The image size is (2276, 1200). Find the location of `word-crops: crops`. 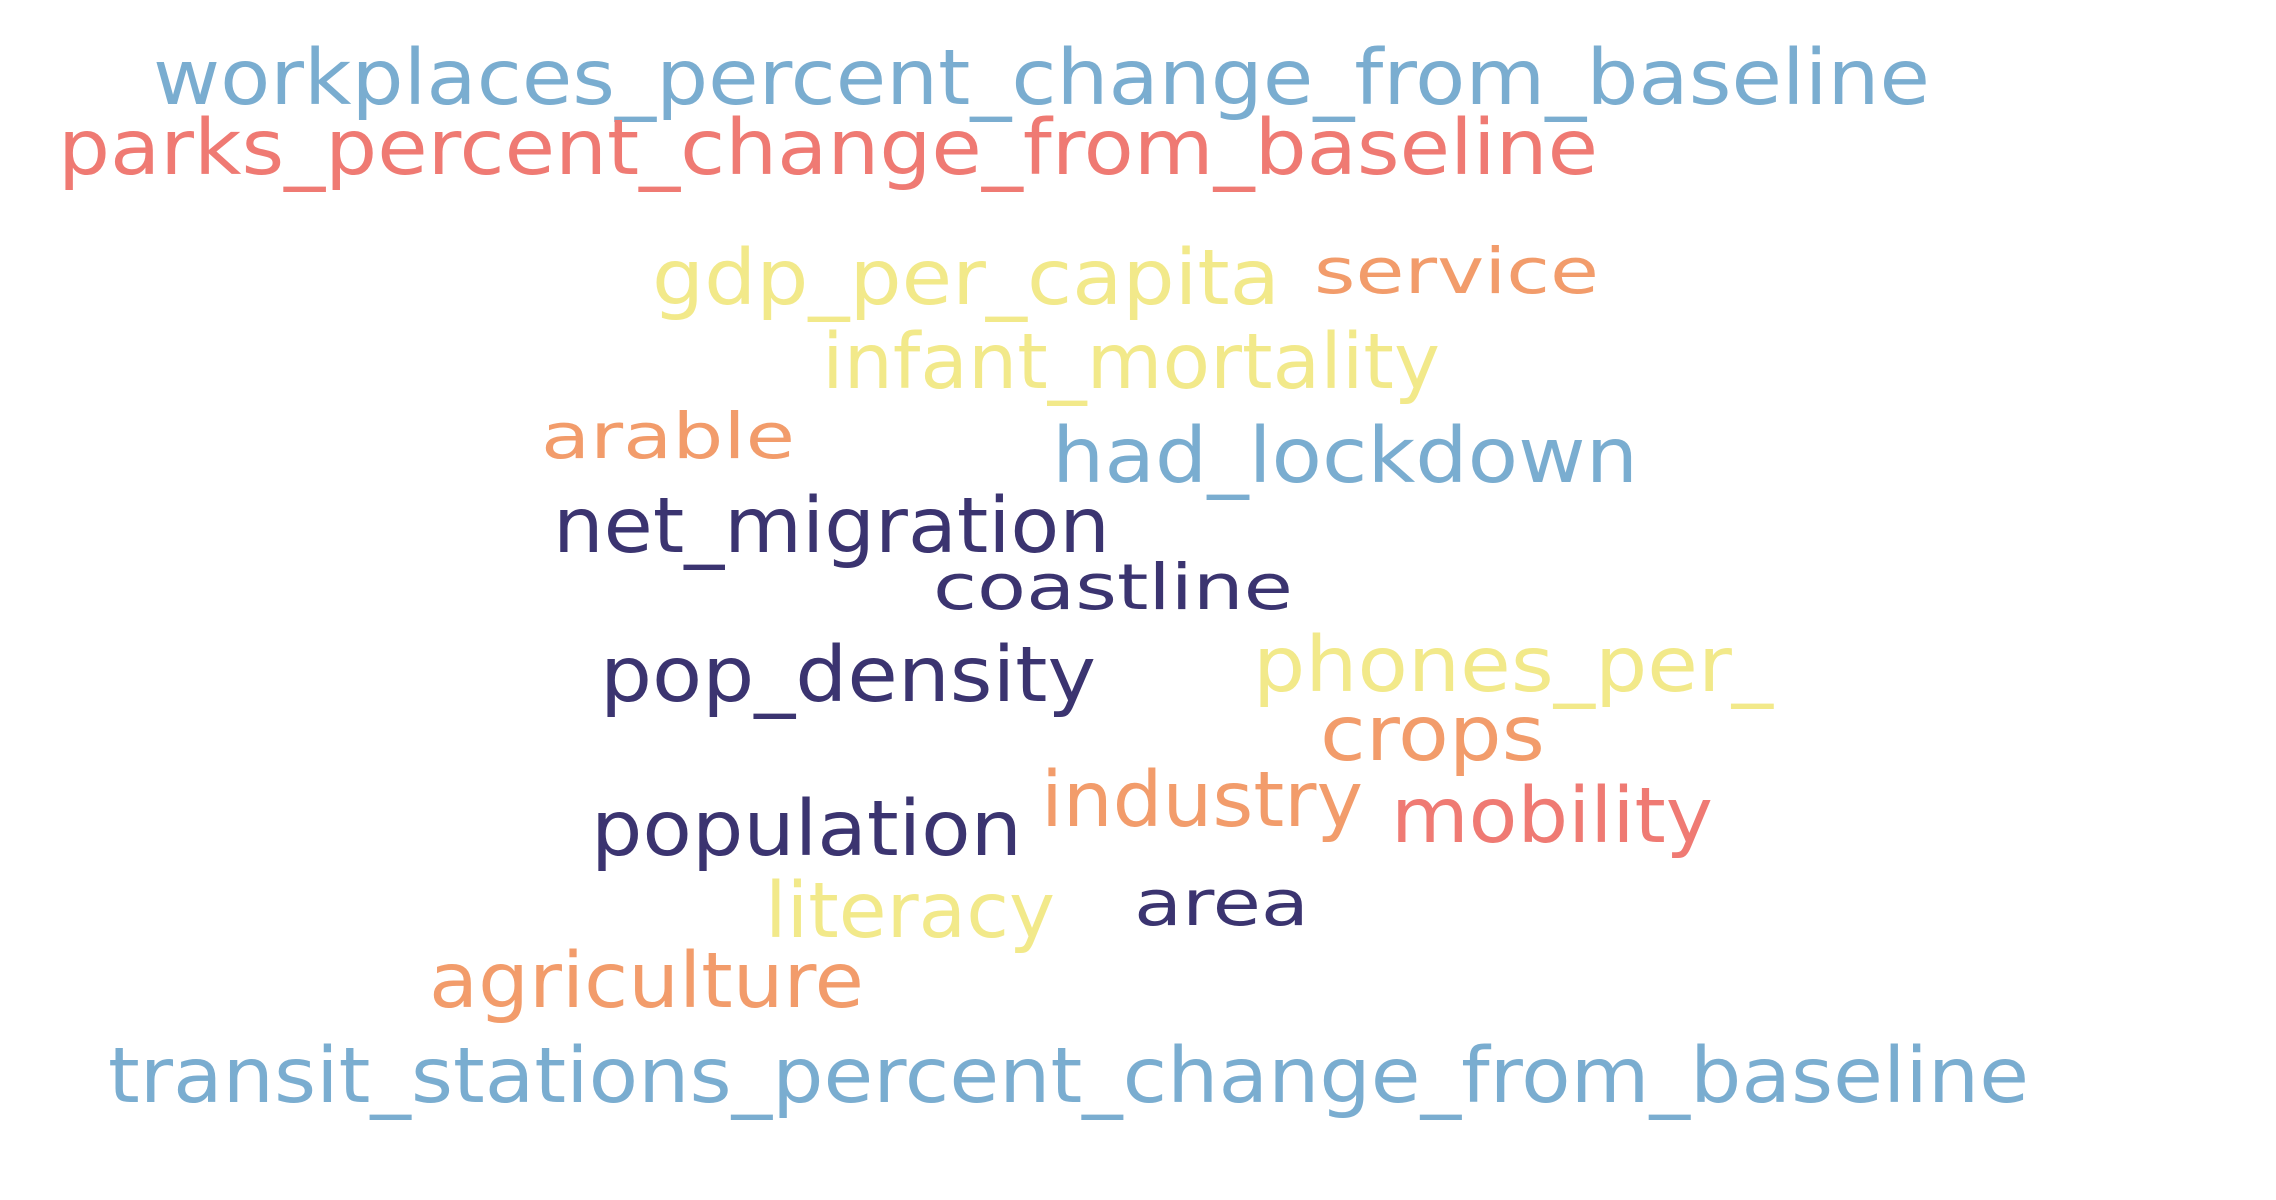

word-crops: crops is located at coordinates (1432, 734).